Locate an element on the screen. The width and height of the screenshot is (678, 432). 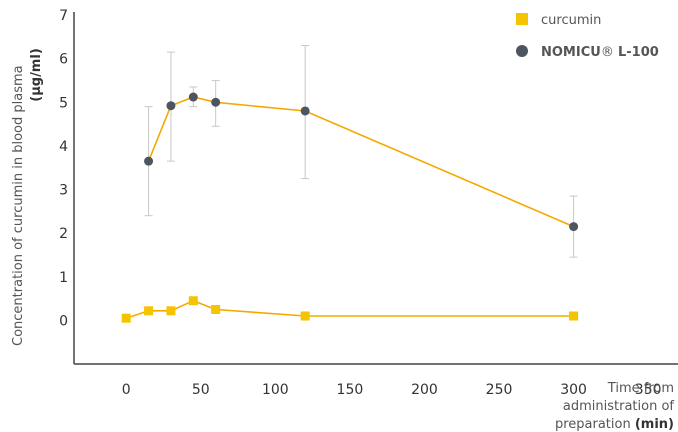
y-tick-label: 5 is located at coordinates (63, 103).